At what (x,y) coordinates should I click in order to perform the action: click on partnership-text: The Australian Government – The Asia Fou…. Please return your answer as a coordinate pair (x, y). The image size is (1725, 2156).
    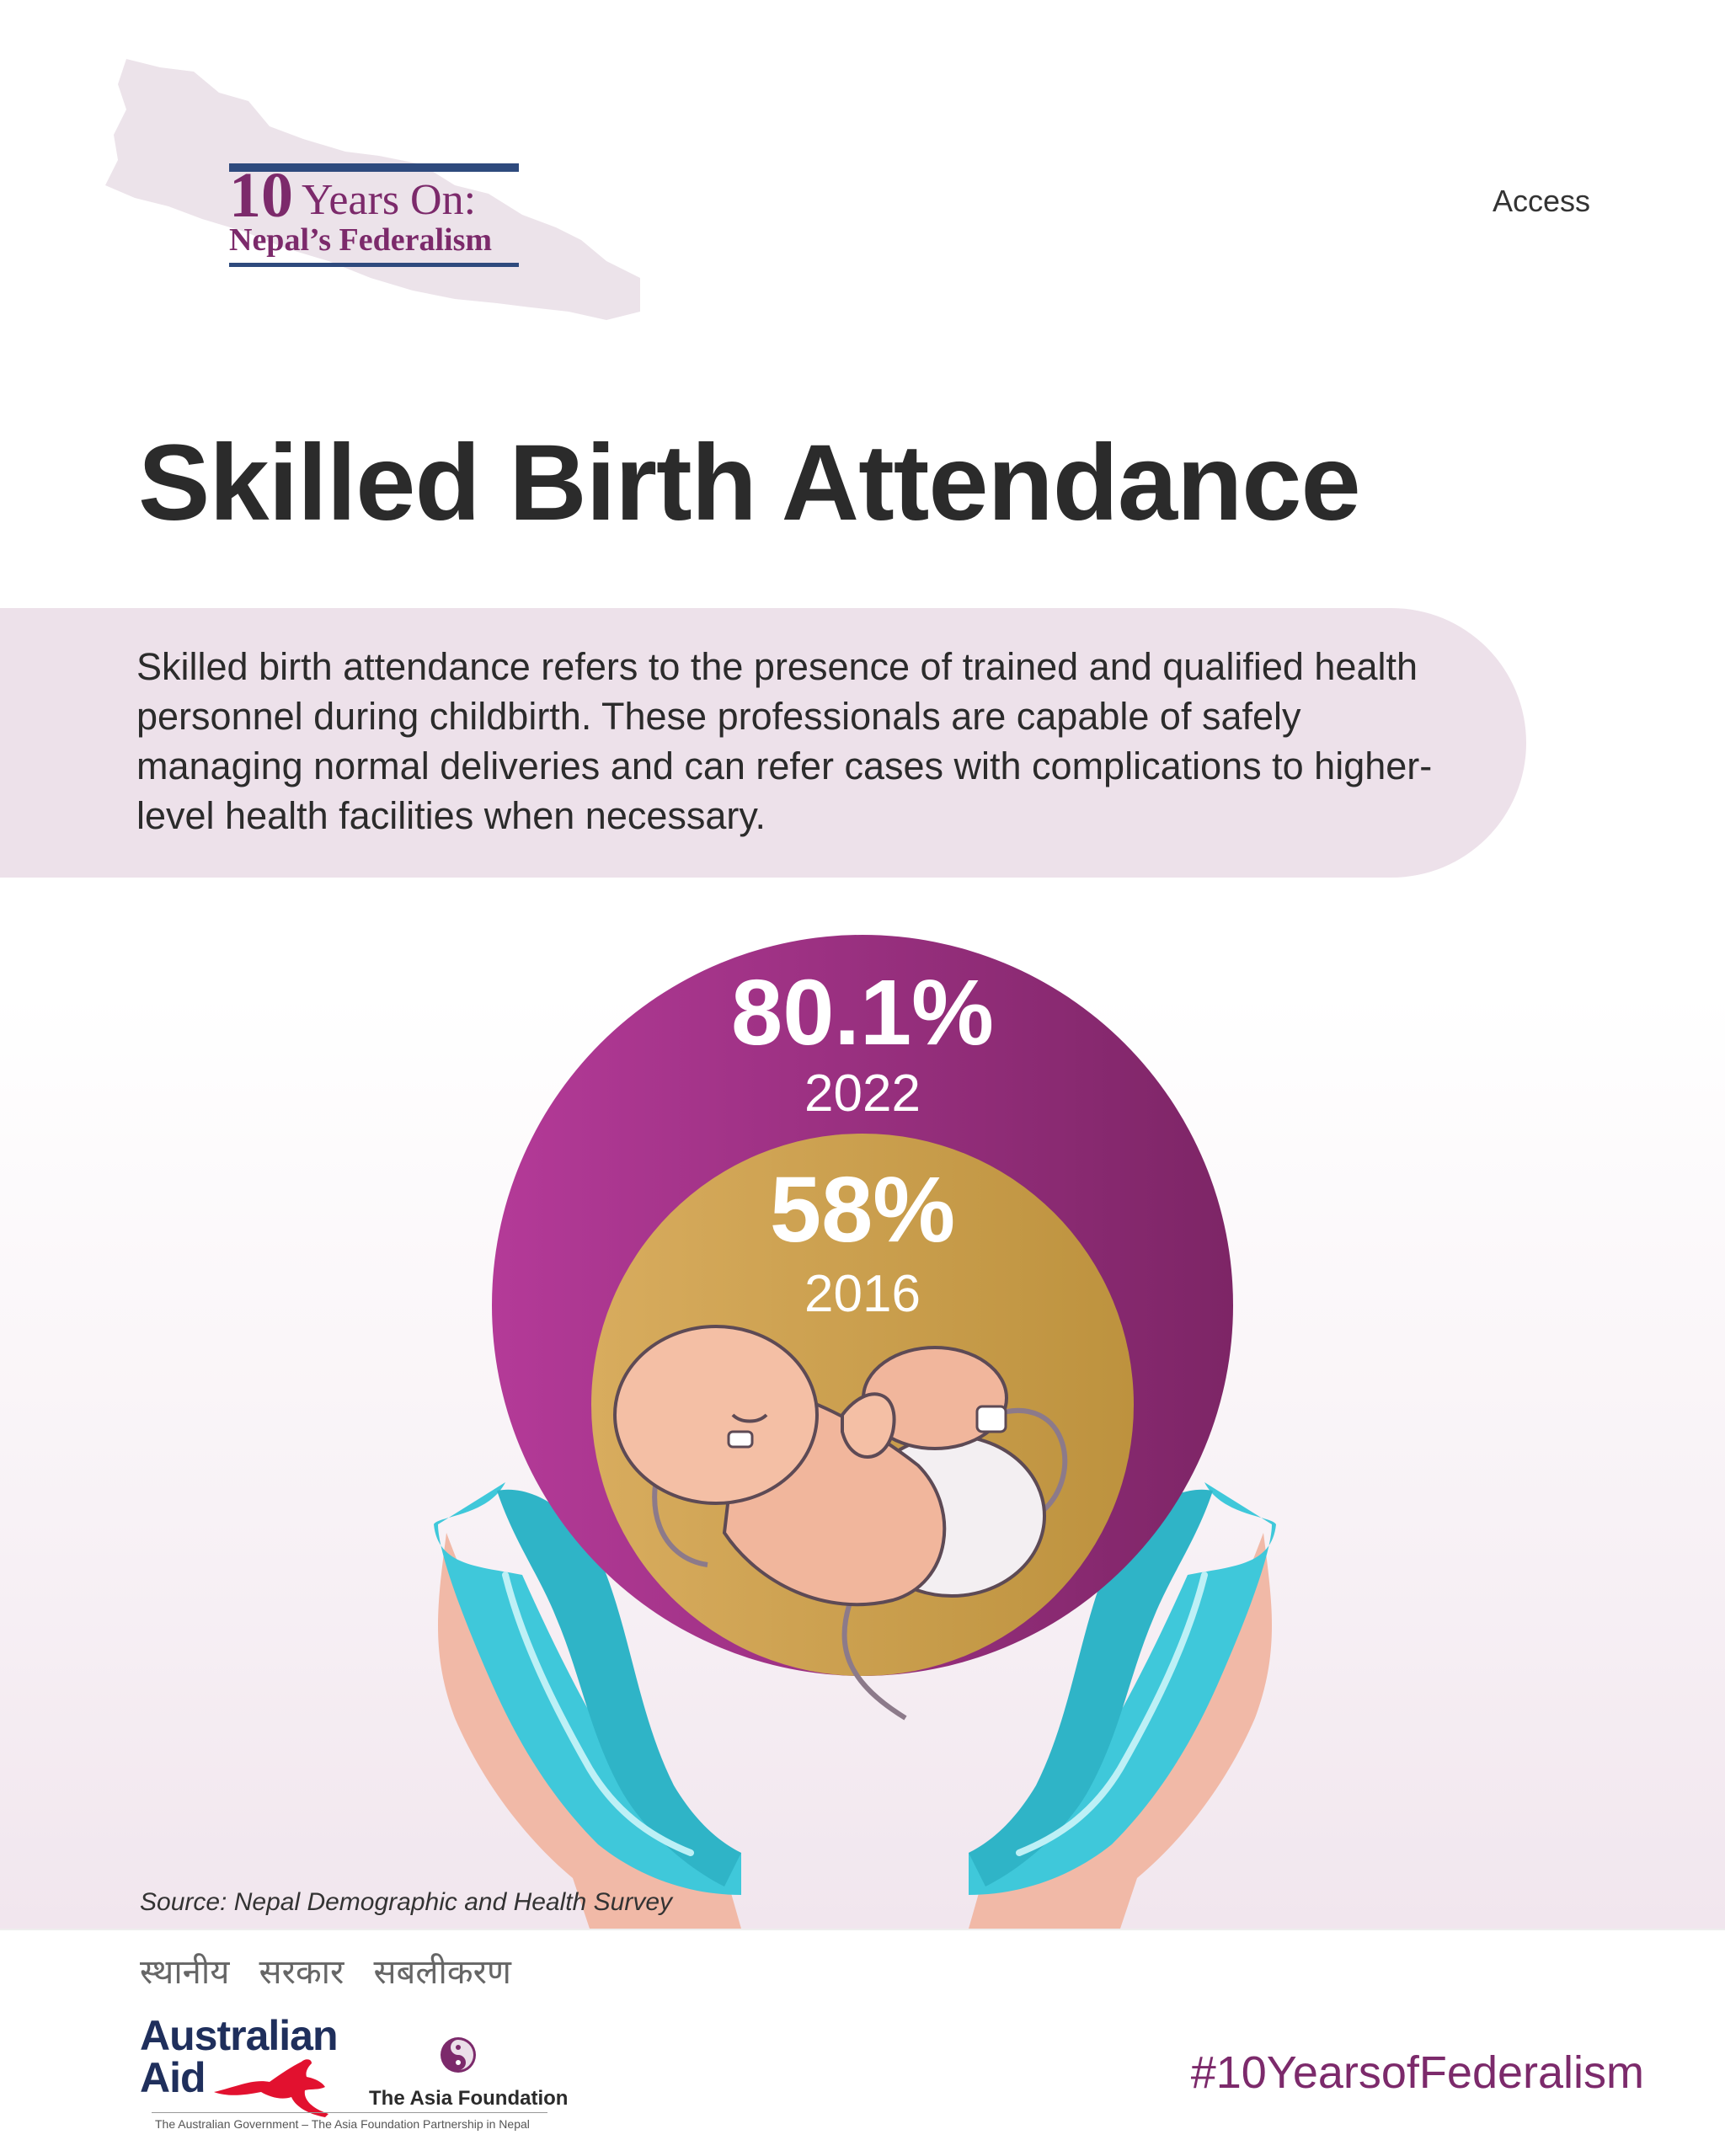
    Looking at the image, I should click on (342, 2124).